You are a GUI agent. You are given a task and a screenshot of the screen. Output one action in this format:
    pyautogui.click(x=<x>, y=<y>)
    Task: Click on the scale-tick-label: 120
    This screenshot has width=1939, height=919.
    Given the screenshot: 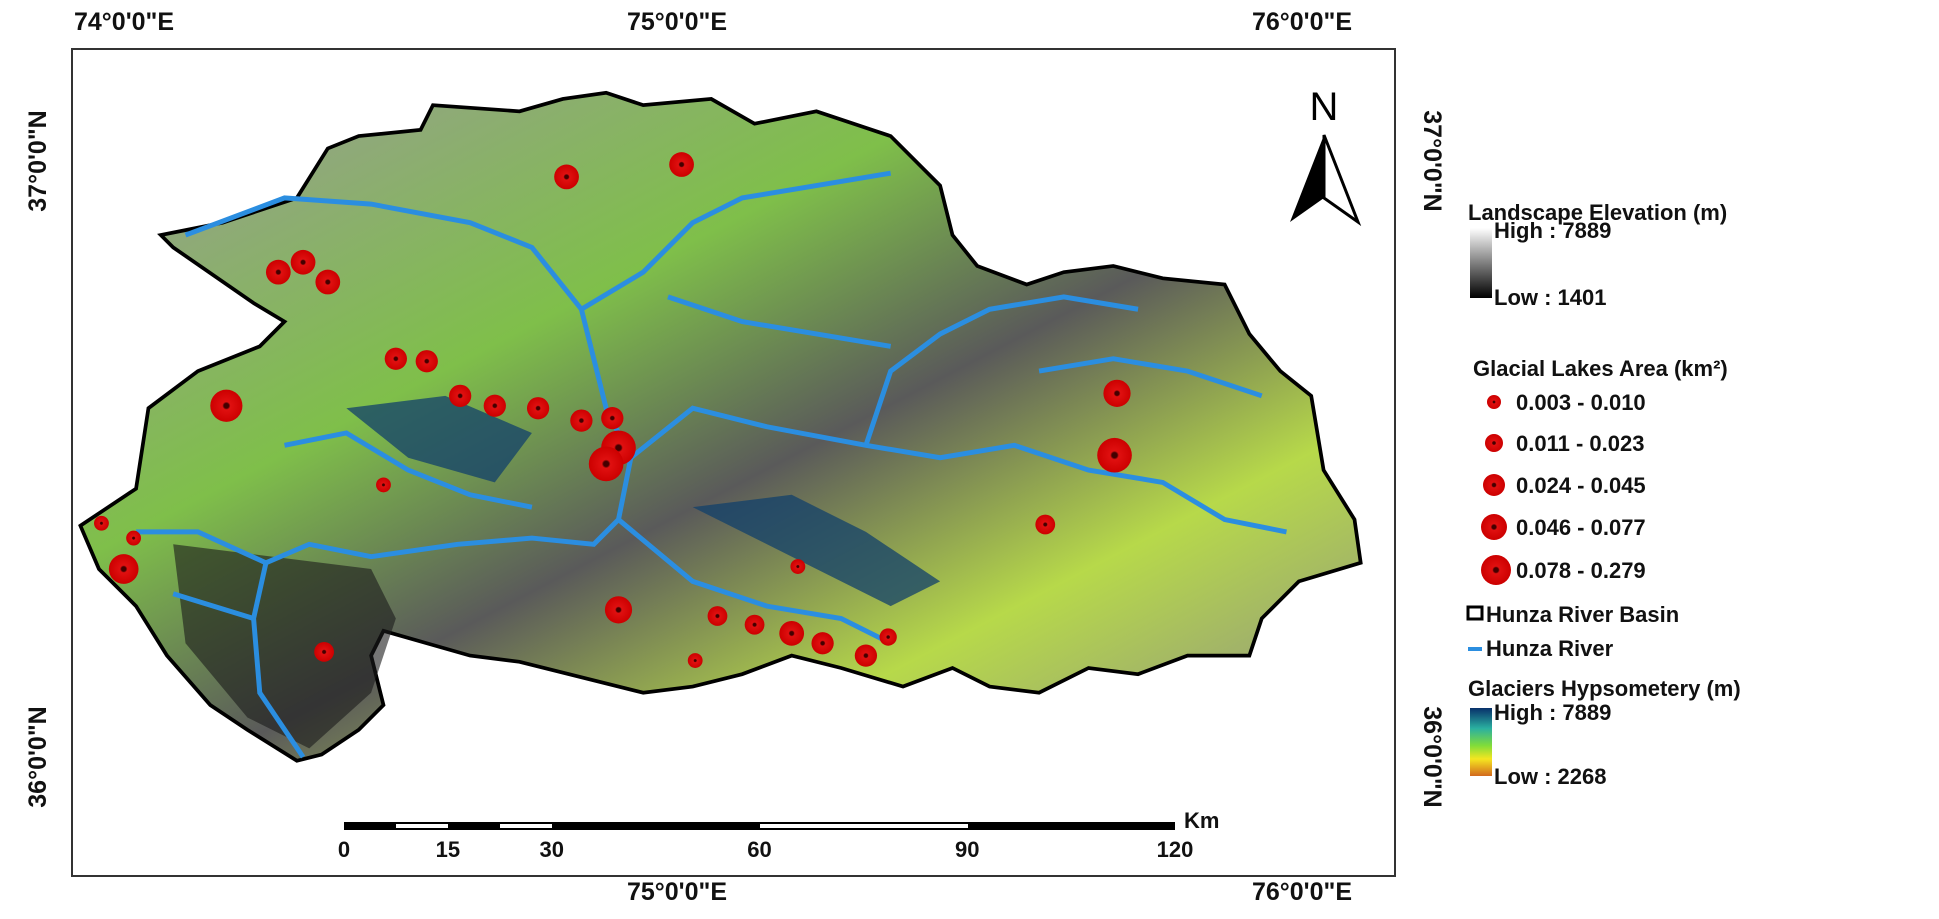 What is the action you would take?
    pyautogui.click(x=1175, y=849)
    